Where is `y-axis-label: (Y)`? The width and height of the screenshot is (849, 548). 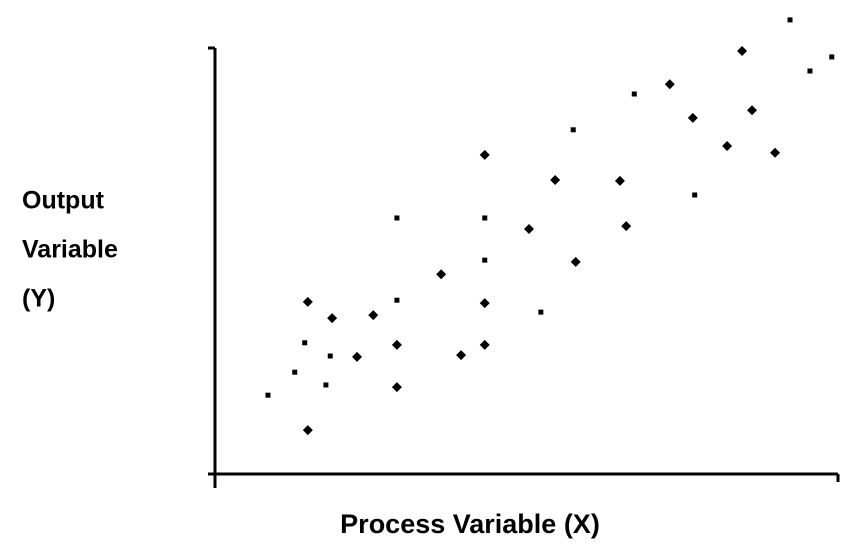
y-axis-label: (Y) is located at coordinates (38, 299).